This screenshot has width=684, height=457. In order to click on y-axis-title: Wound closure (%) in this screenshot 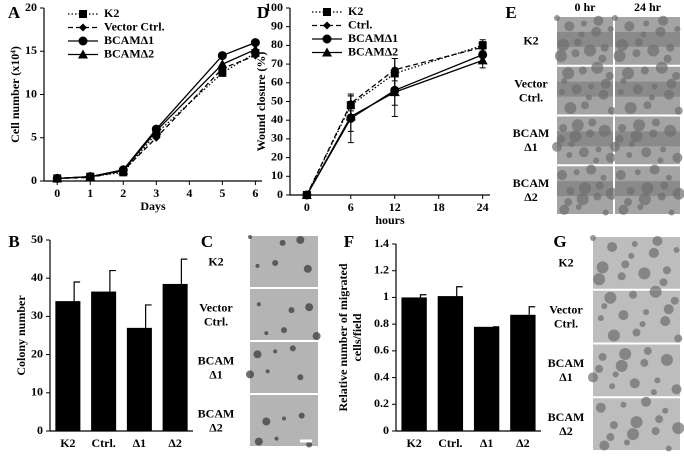, I will do `click(261, 102)`.